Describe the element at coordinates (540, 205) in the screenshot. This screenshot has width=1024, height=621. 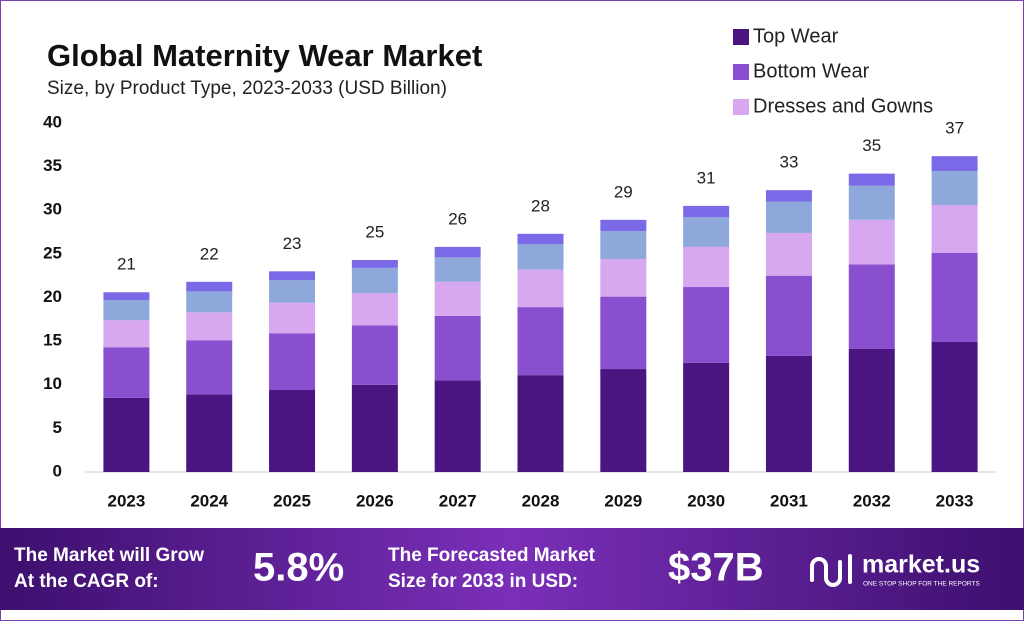
I see `total-label: 28` at that location.